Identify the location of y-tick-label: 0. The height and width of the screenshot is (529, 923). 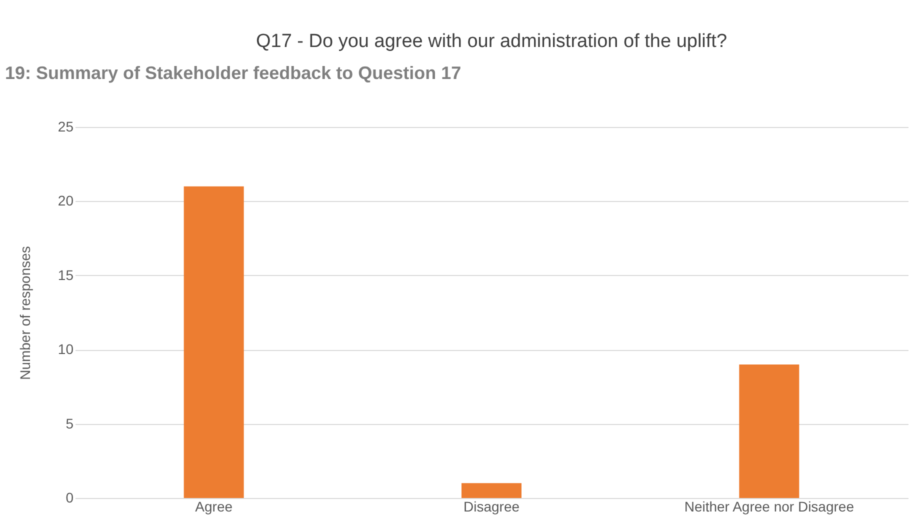
(70, 498).